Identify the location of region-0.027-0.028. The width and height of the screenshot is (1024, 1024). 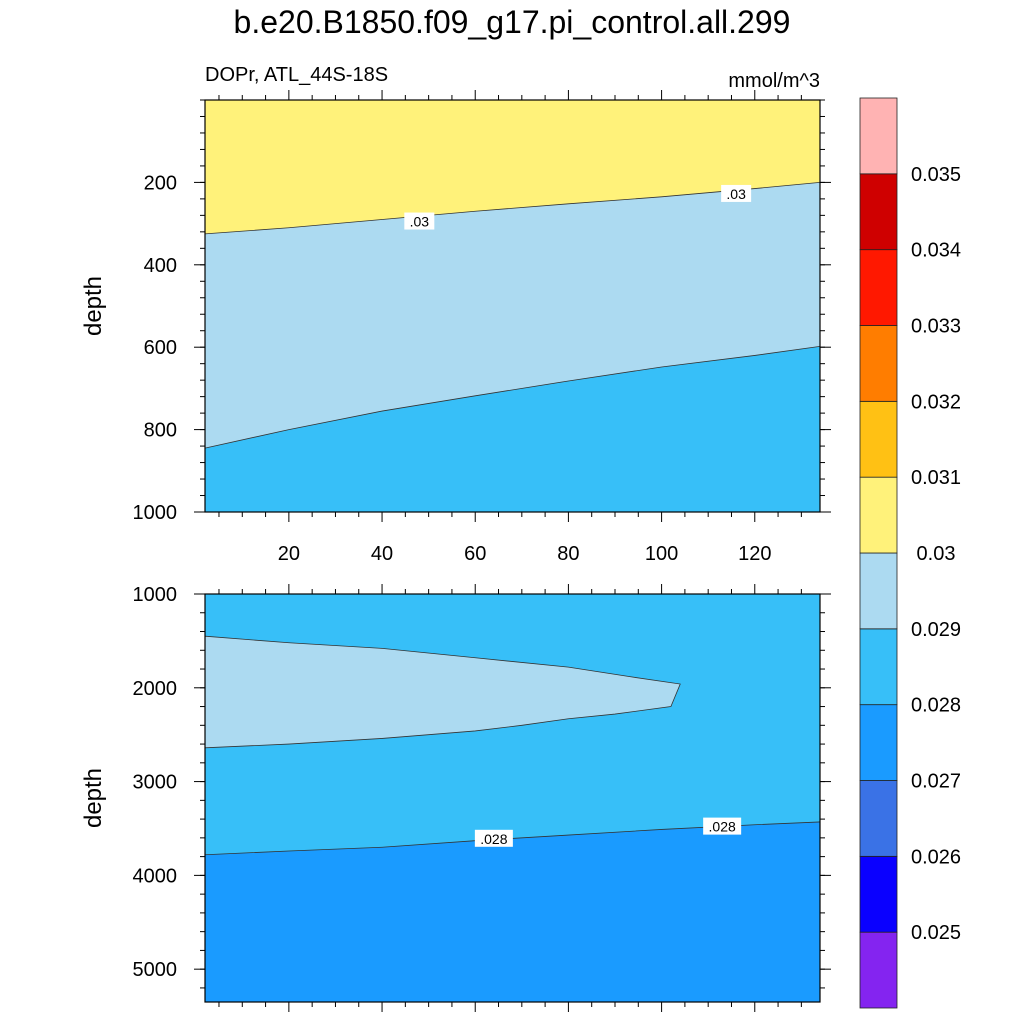
(512, 911).